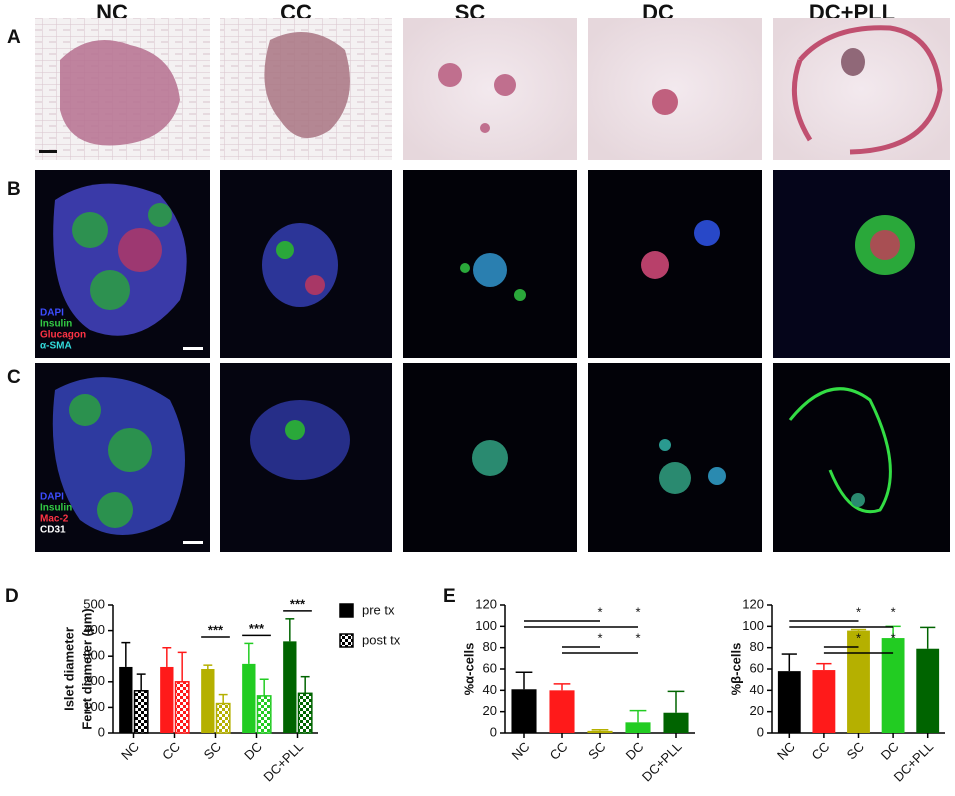  What do you see at coordinates (378, 609) in the screenshot?
I see `legend-label: pre tx` at bounding box center [378, 609].